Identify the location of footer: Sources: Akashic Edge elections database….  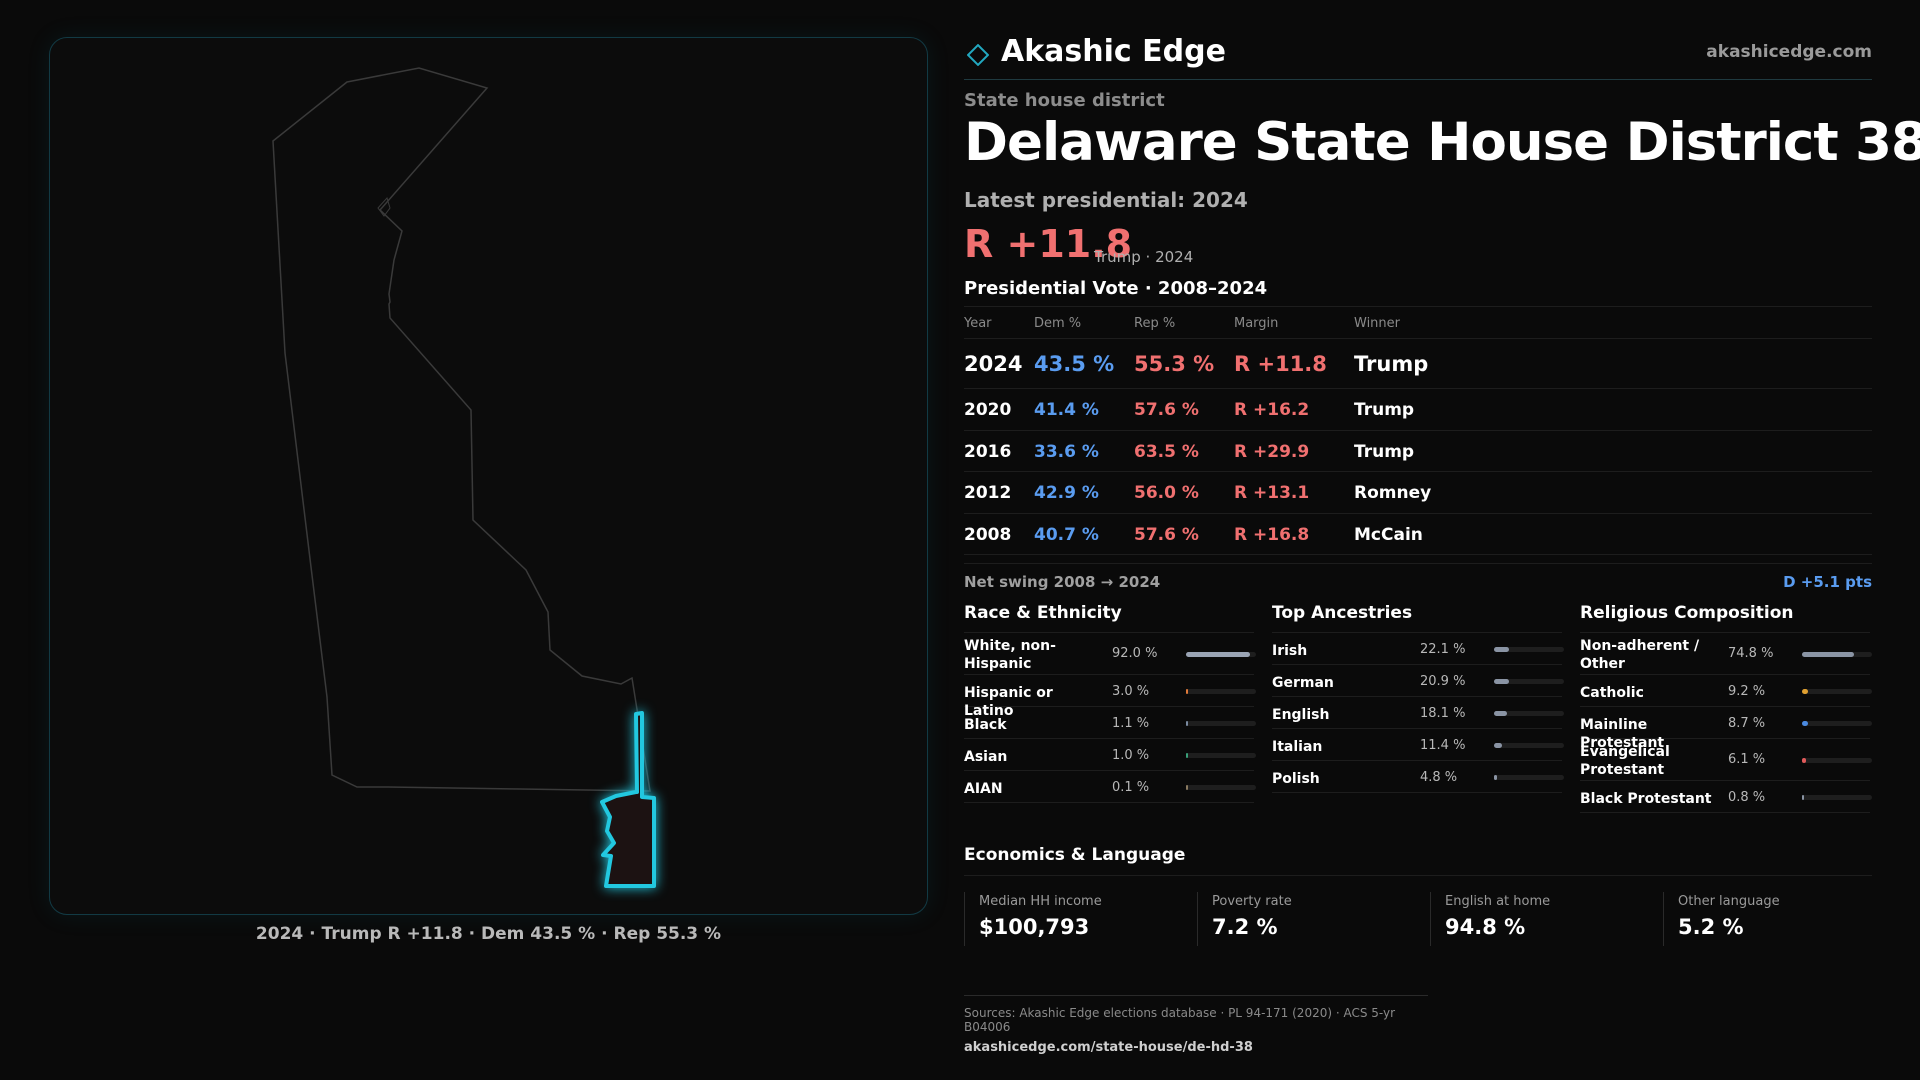
(1196, 1025).